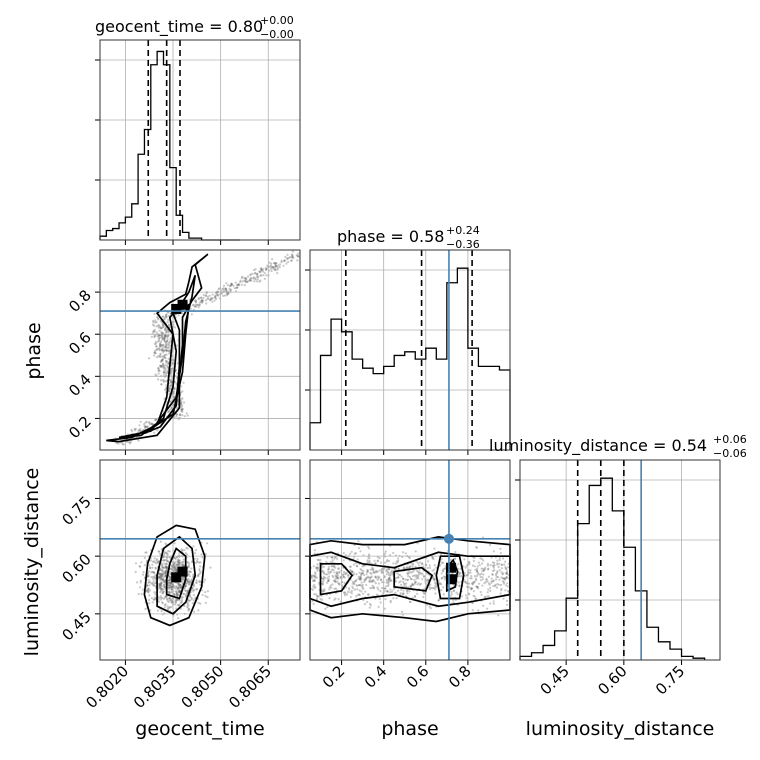 Image resolution: width=760 pixels, height=760 pixels. What do you see at coordinates (410, 350) in the screenshot?
I see `panel-frame-phase` at bounding box center [410, 350].